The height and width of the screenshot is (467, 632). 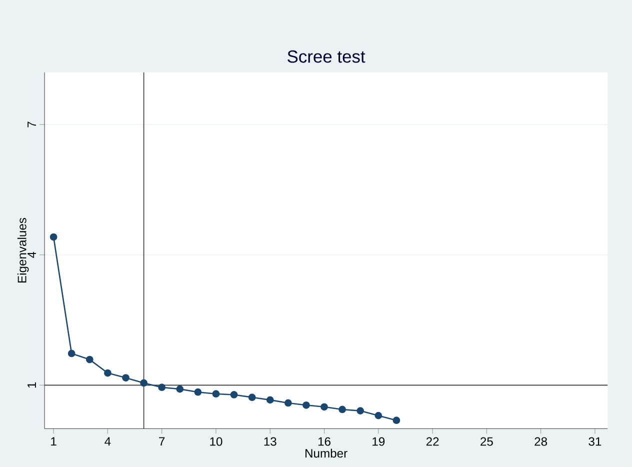 What do you see at coordinates (595, 441) in the screenshot?
I see `x-tick-label: 31` at bounding box center [595, 441].